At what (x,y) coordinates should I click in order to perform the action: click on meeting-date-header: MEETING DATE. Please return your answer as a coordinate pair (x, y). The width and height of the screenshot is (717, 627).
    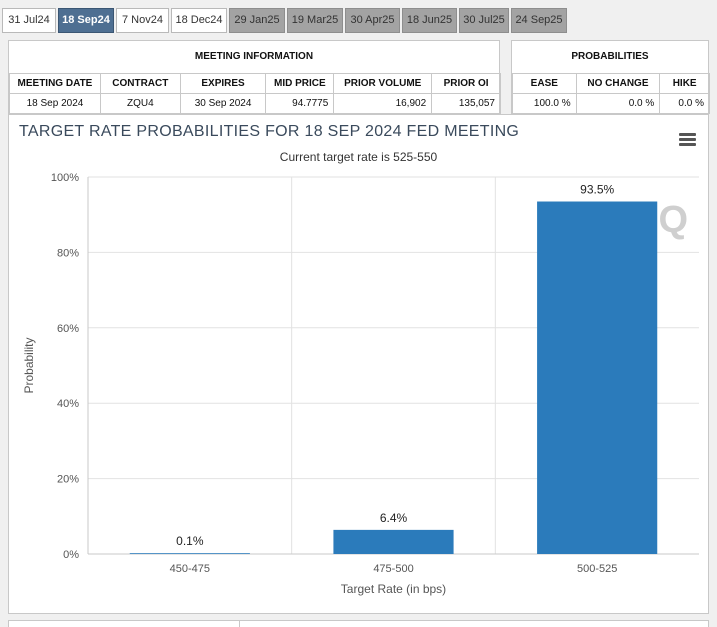
    Looking at the image, I should click on (55, 83).